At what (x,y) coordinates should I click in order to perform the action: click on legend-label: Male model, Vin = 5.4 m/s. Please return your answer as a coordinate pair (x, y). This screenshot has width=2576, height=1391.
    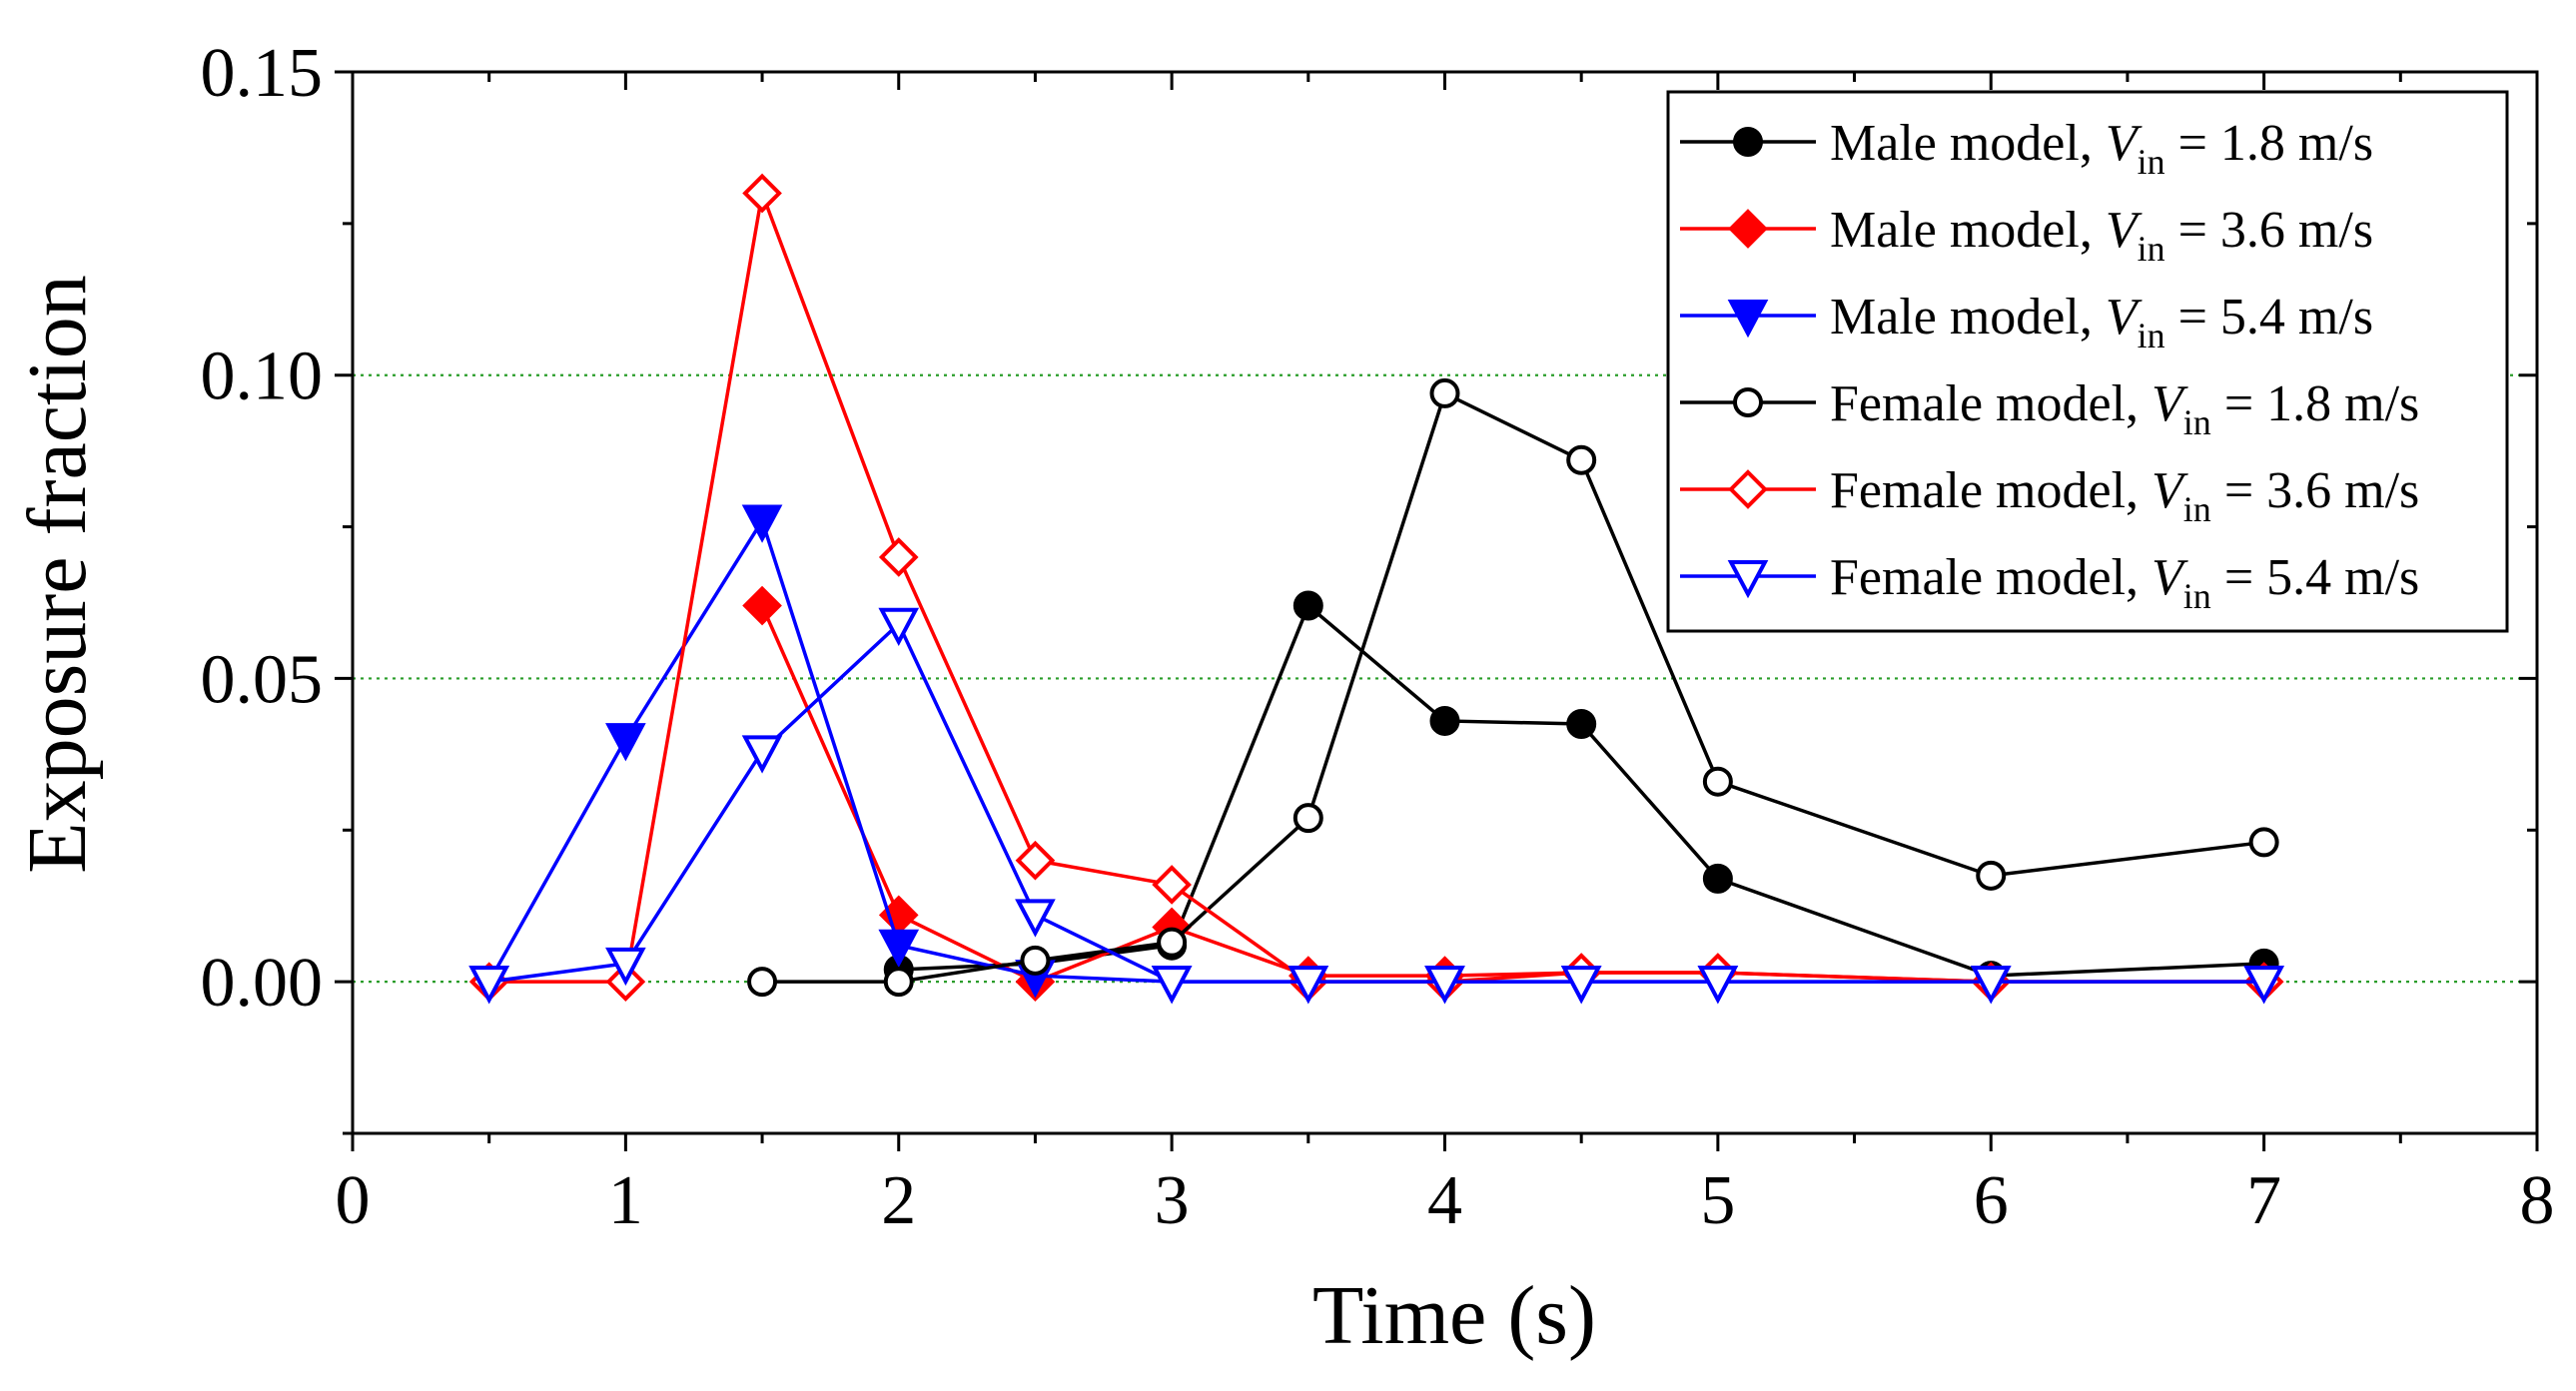
    Looking at the image, I should click on (2102, 322).